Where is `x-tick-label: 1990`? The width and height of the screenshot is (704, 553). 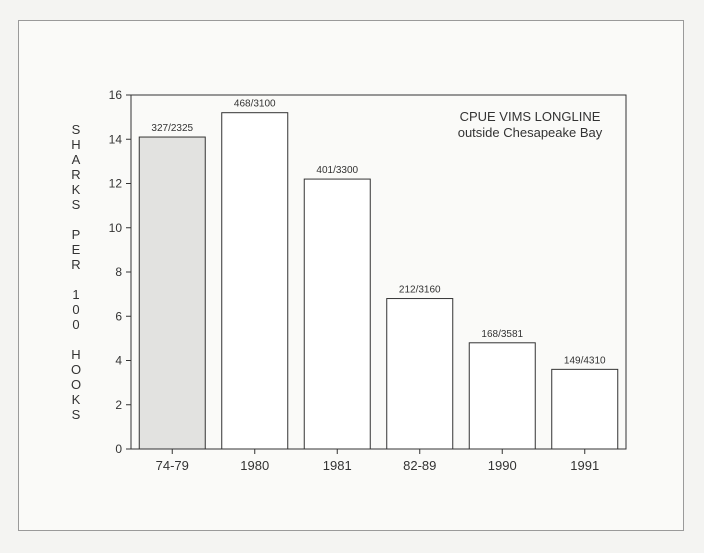 x-tick-label: 1990 is located at coordinates (502, 465).